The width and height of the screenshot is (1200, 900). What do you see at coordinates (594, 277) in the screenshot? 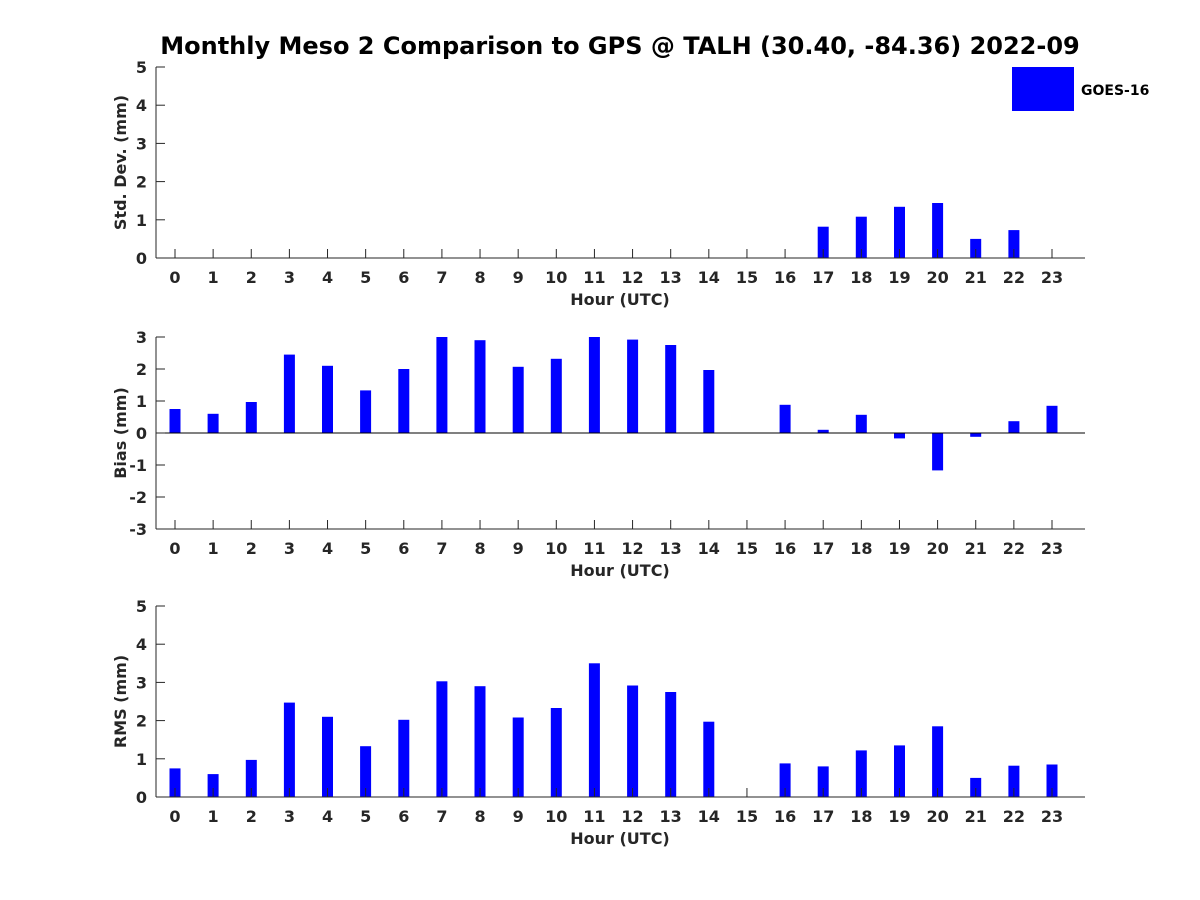
I see `std-dev-x-tick-label-11: 11` at bounding box center [594, 277].